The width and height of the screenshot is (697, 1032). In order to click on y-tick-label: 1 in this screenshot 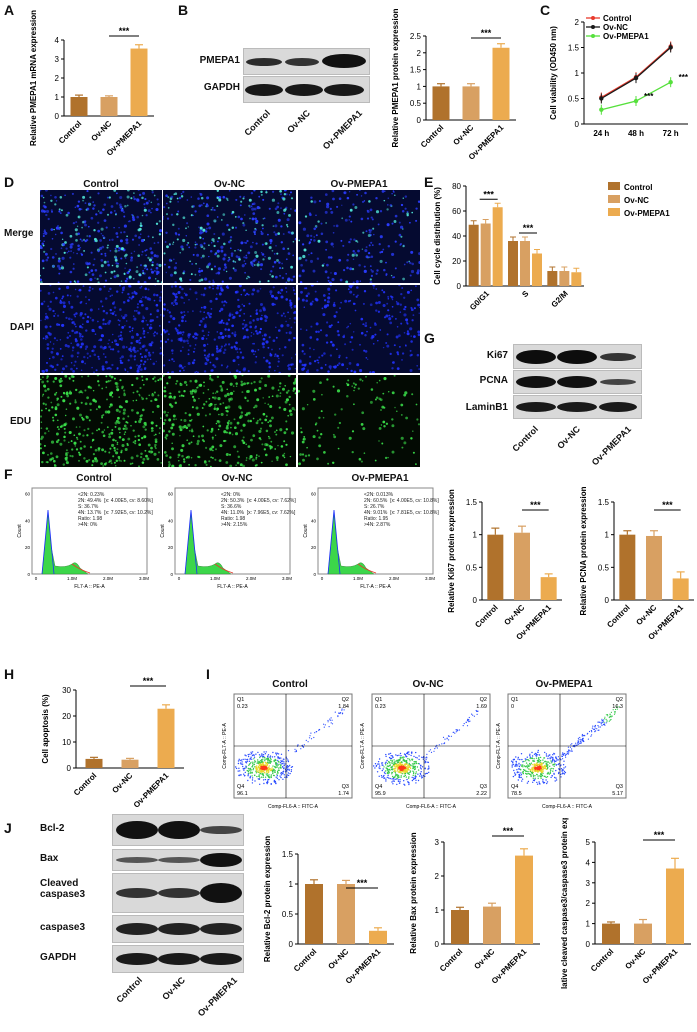, I will do `click(577, 73)`.